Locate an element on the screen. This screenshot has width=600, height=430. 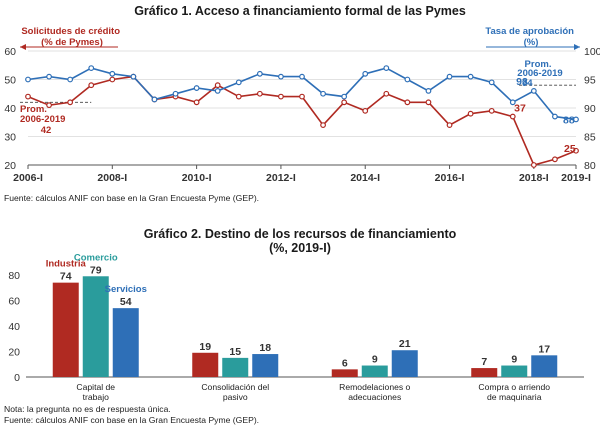
bar-value-label: 7 is located at coordinates (484, 362).